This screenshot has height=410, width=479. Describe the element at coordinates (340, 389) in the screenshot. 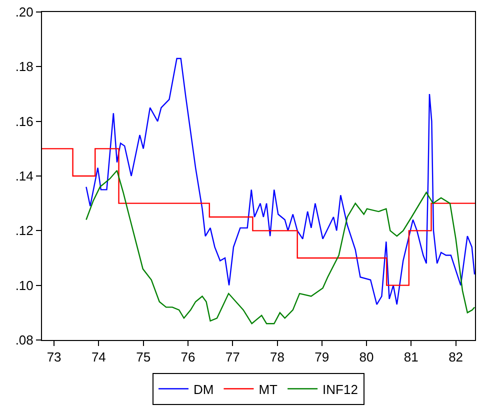

I see `legend-label: INF12` at that location.